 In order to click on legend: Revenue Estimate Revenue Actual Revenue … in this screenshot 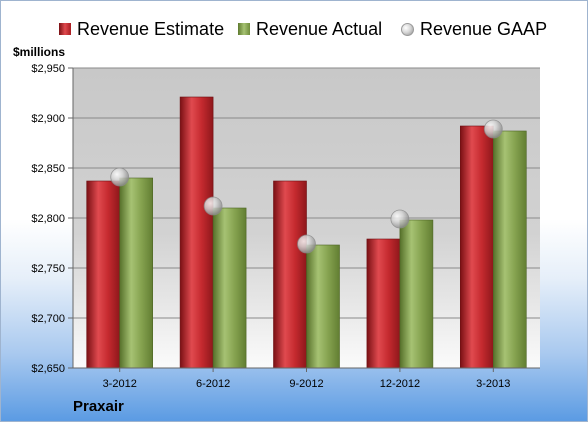, I will do `click(294, 29)`.